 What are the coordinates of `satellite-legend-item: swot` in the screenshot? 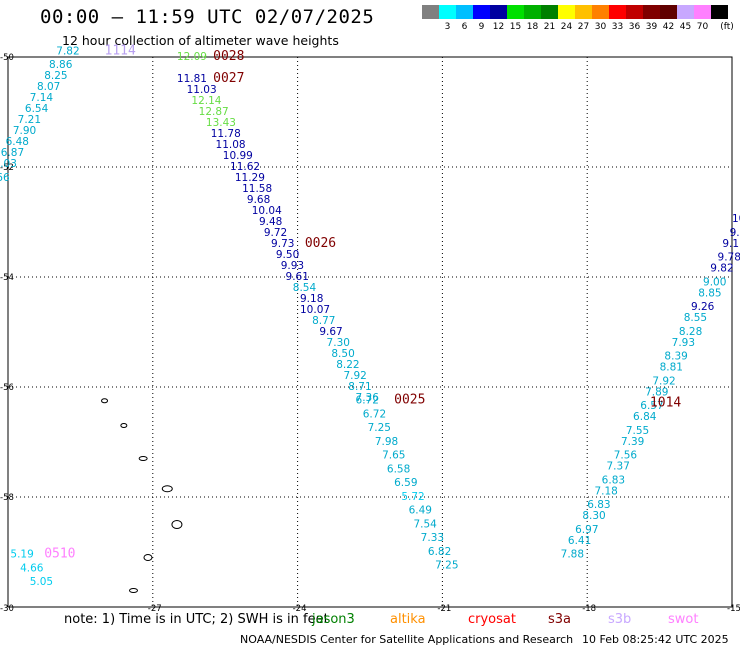 It's located at (683, 619).